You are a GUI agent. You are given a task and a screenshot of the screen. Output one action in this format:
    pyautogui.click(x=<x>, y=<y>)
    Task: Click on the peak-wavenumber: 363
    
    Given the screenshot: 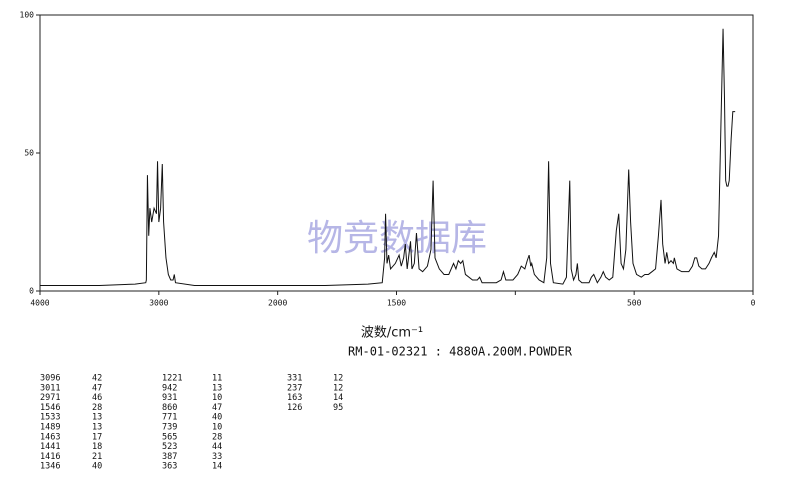 What is the action you would take?
    pyautogui.click(x=169, y=467)
    